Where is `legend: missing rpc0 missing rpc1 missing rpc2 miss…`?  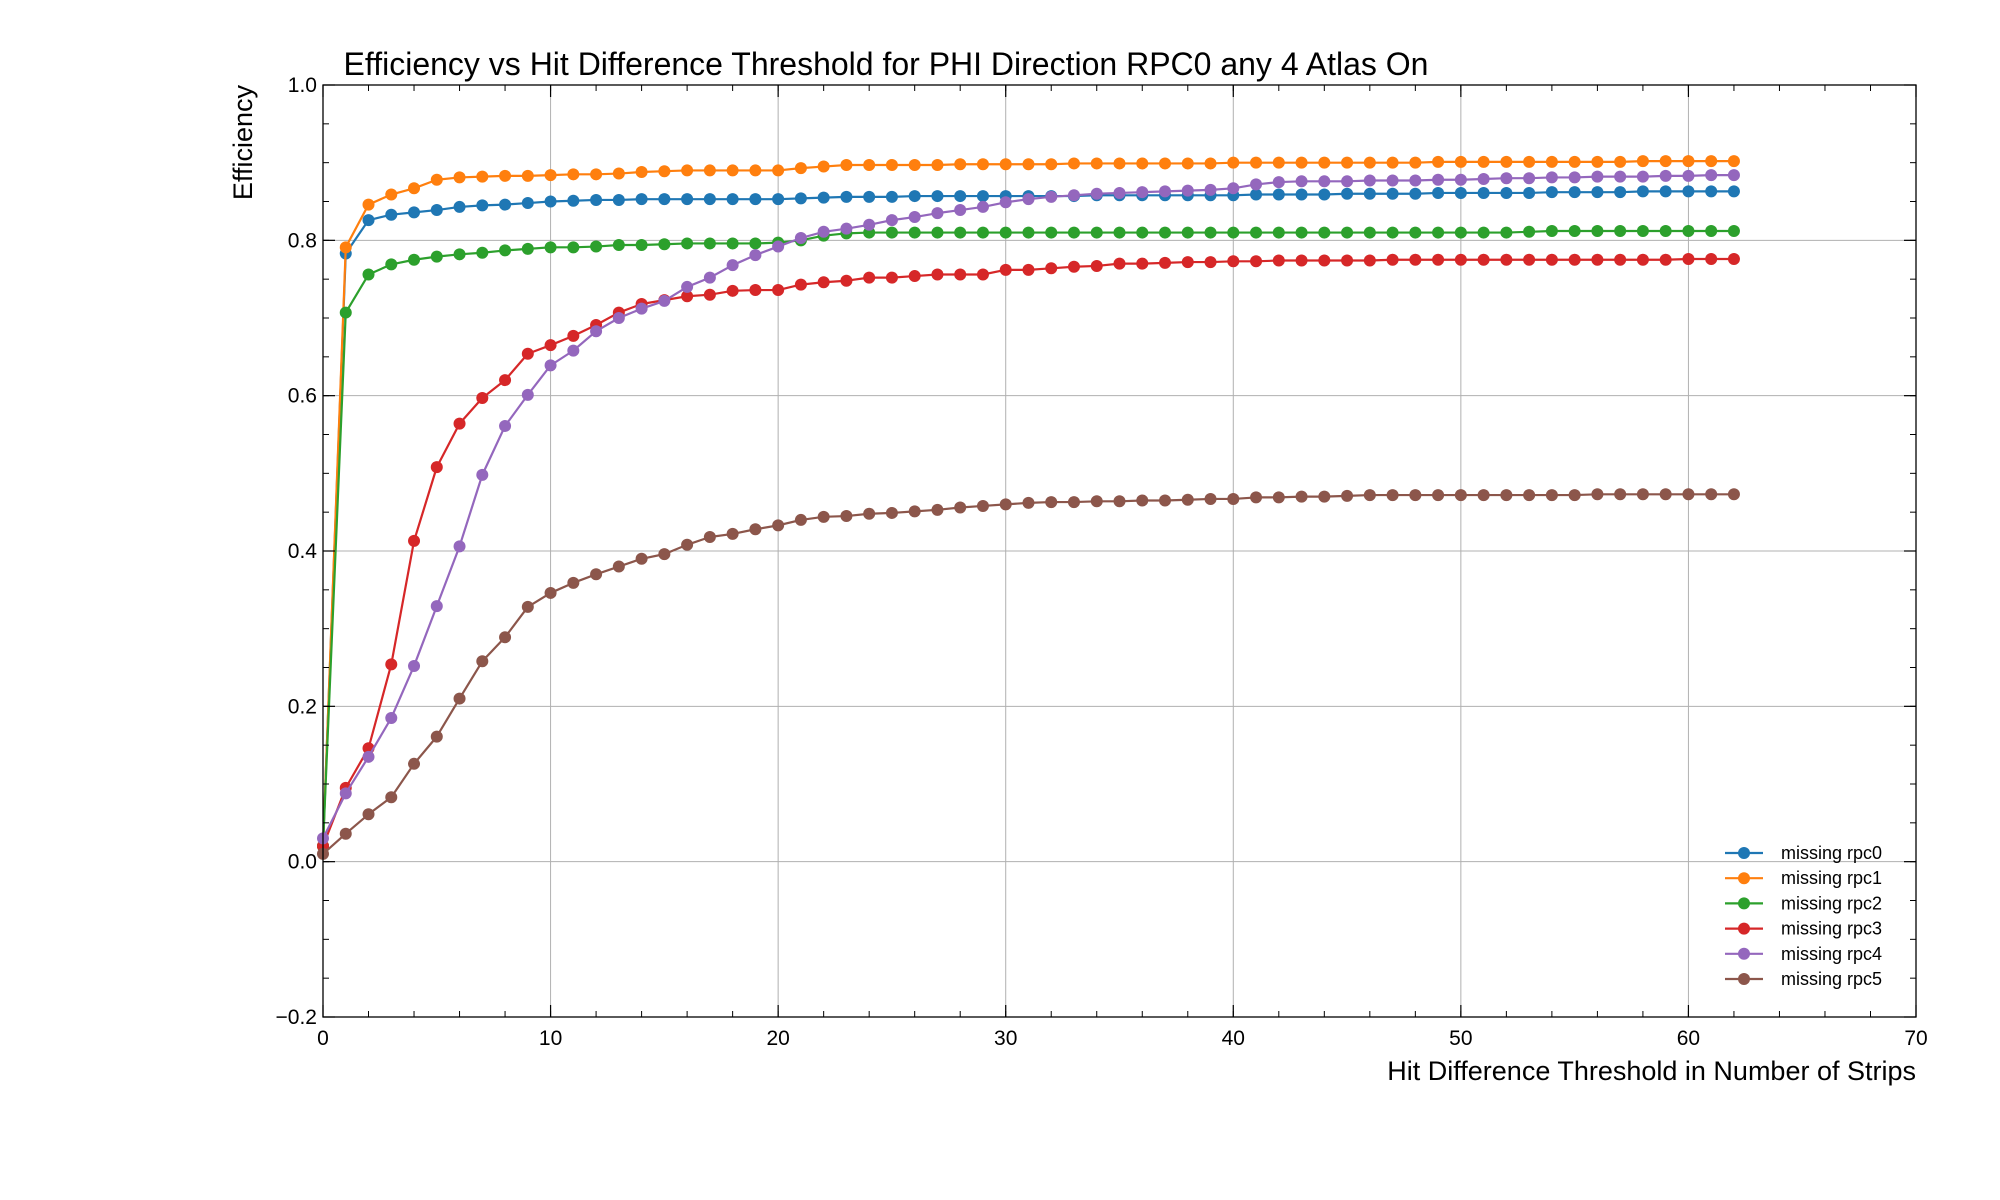 legend: missing rpc0 missing rpc1 missing rpc2 miss… is located at coordinates (1803, 916).